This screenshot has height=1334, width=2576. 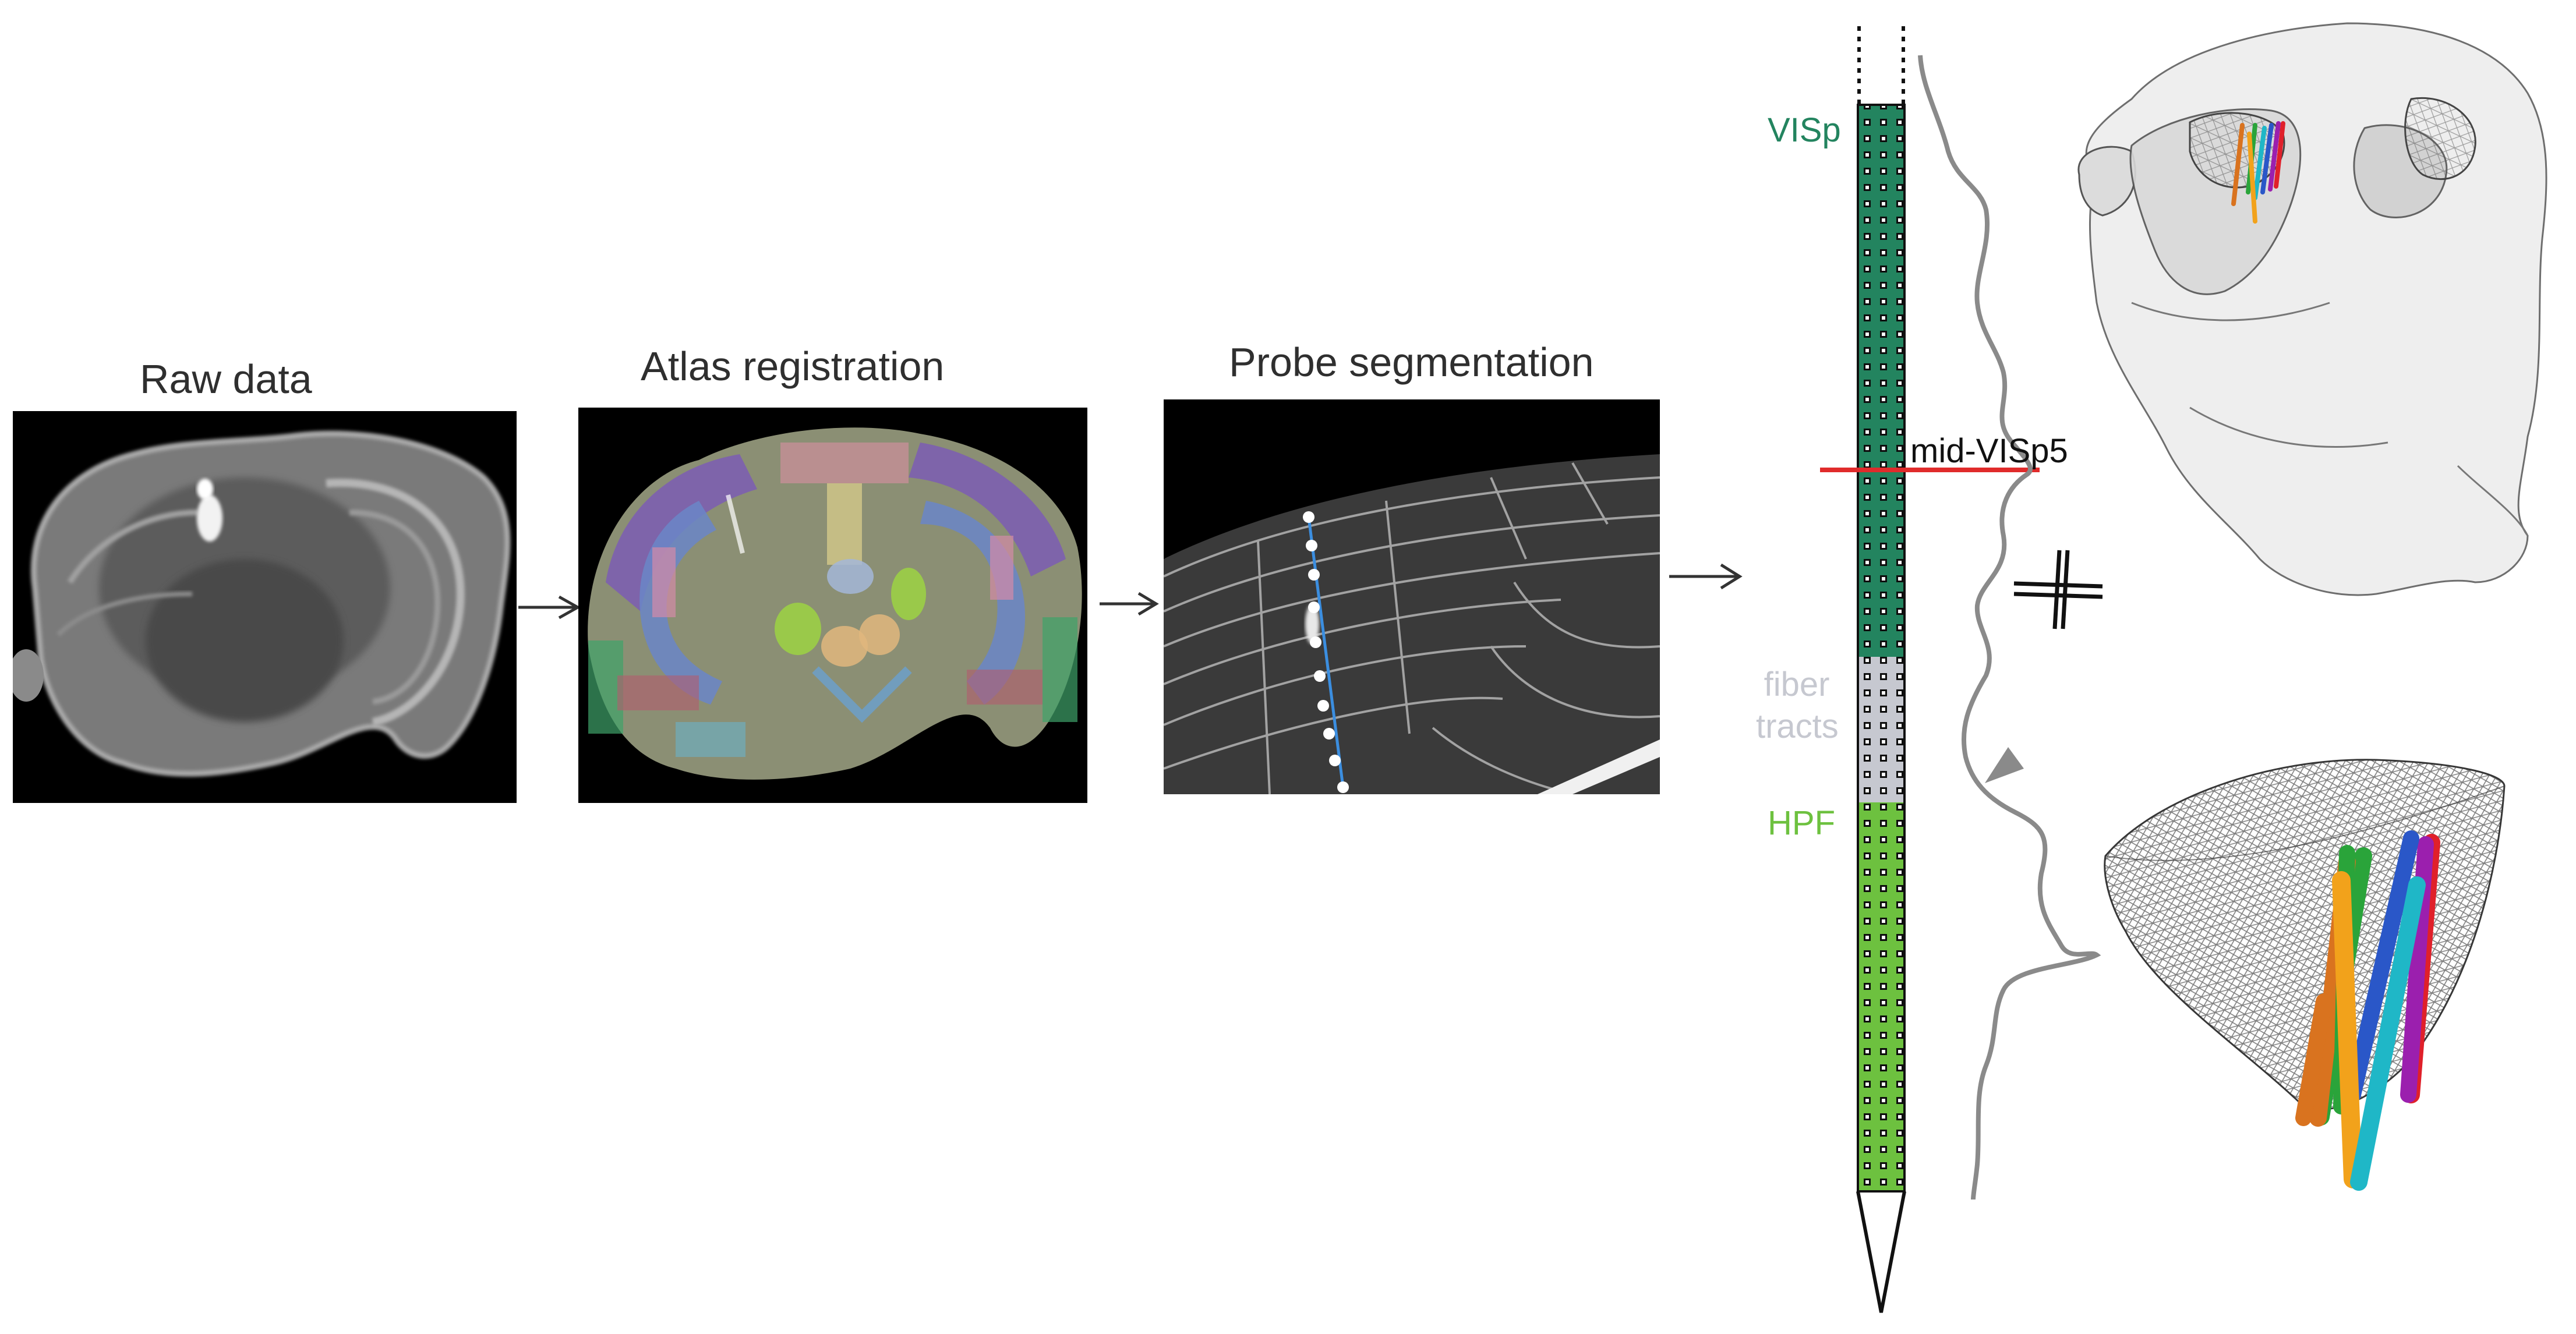 I want to click on probe-segmentation-title: Probe segmentation, so click(x=1411, y=362).